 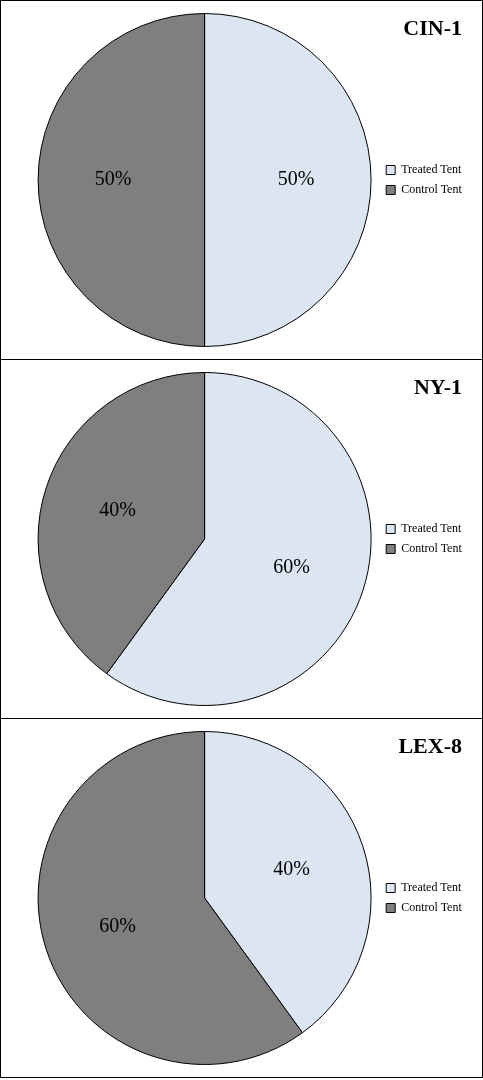 What do you see at coordinates (432, 28) in the screenshot?
I see `chart-title: CIN-1` at bounding box center [432, 28].